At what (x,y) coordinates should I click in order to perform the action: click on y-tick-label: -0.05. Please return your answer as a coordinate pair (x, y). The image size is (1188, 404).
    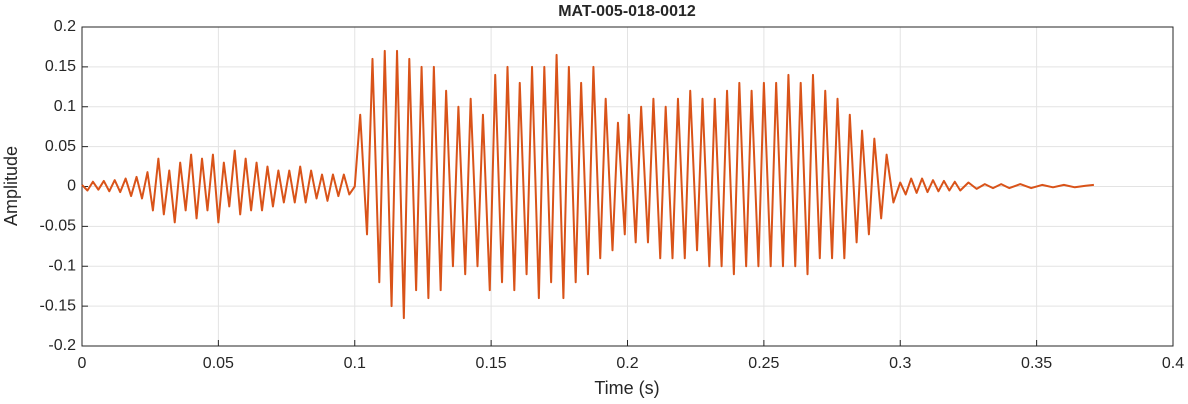
    Looking at the image, I should click on (58, 226).